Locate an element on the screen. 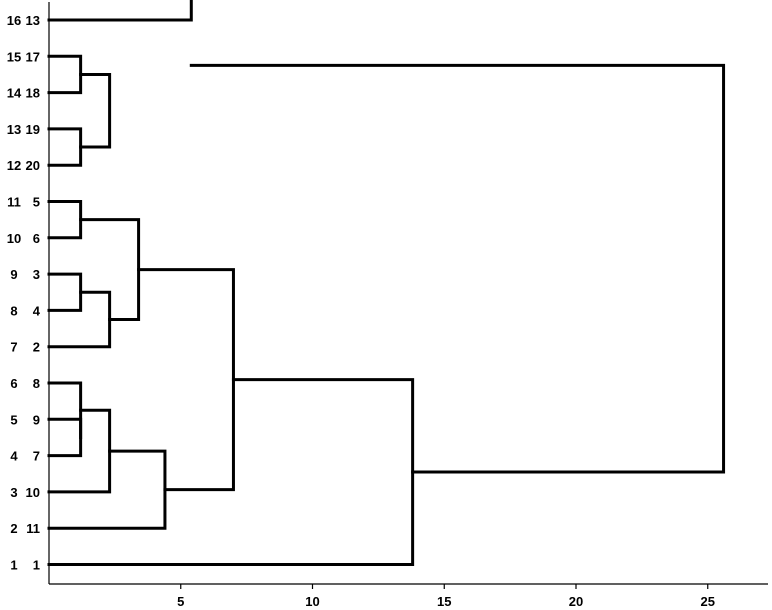 This screenshot has width=772, height=610. leaf-case-label: 19 is located at coordinates (33, 129).